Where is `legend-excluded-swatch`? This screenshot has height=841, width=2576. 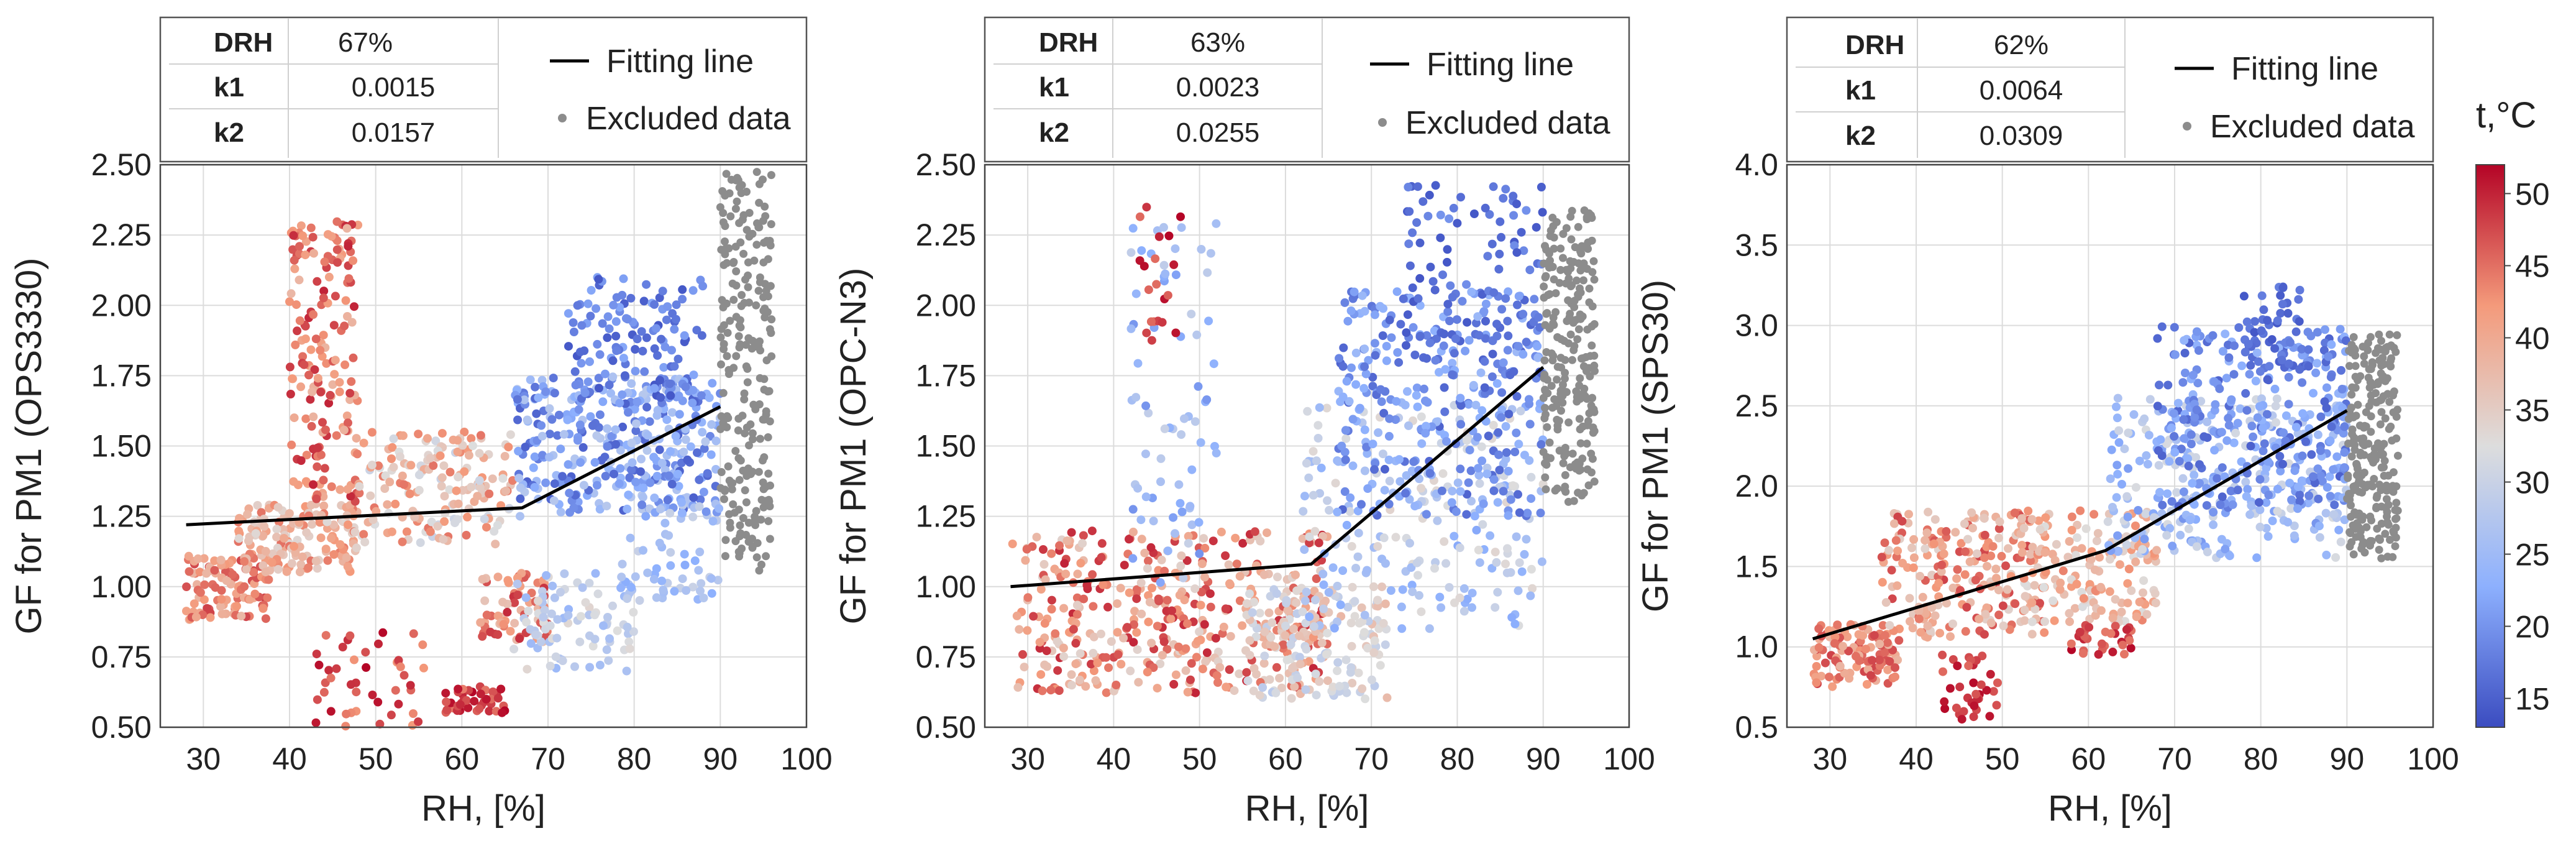
legend-excluded-swatch is located at coordinates (562, 118).